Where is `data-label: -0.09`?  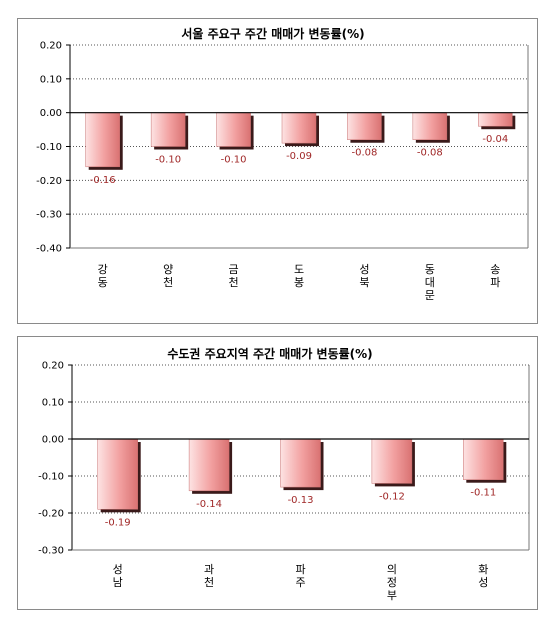
data-label: -0.09 is located at coordinates (299, 156).